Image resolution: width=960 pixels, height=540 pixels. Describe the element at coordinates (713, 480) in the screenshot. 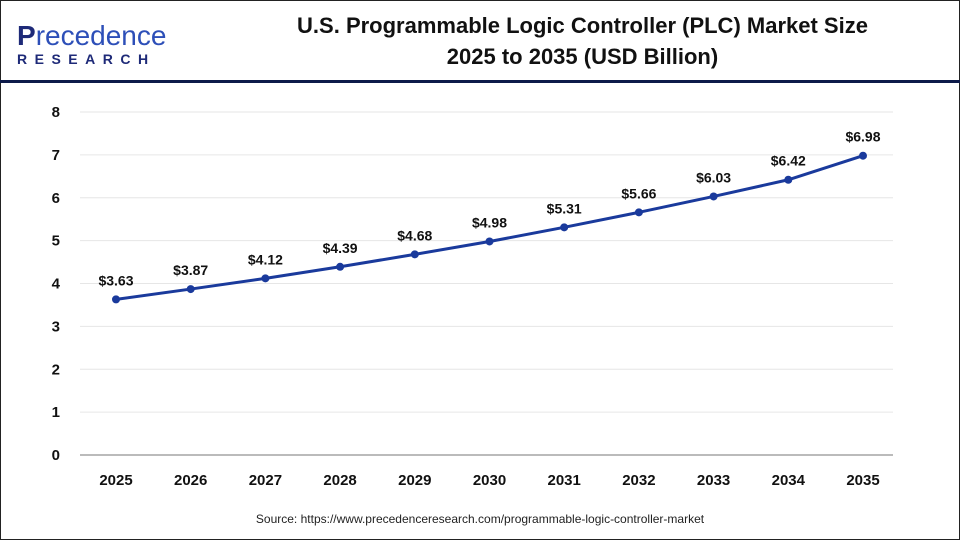

I see `x-tick-label: 2033` at that location.